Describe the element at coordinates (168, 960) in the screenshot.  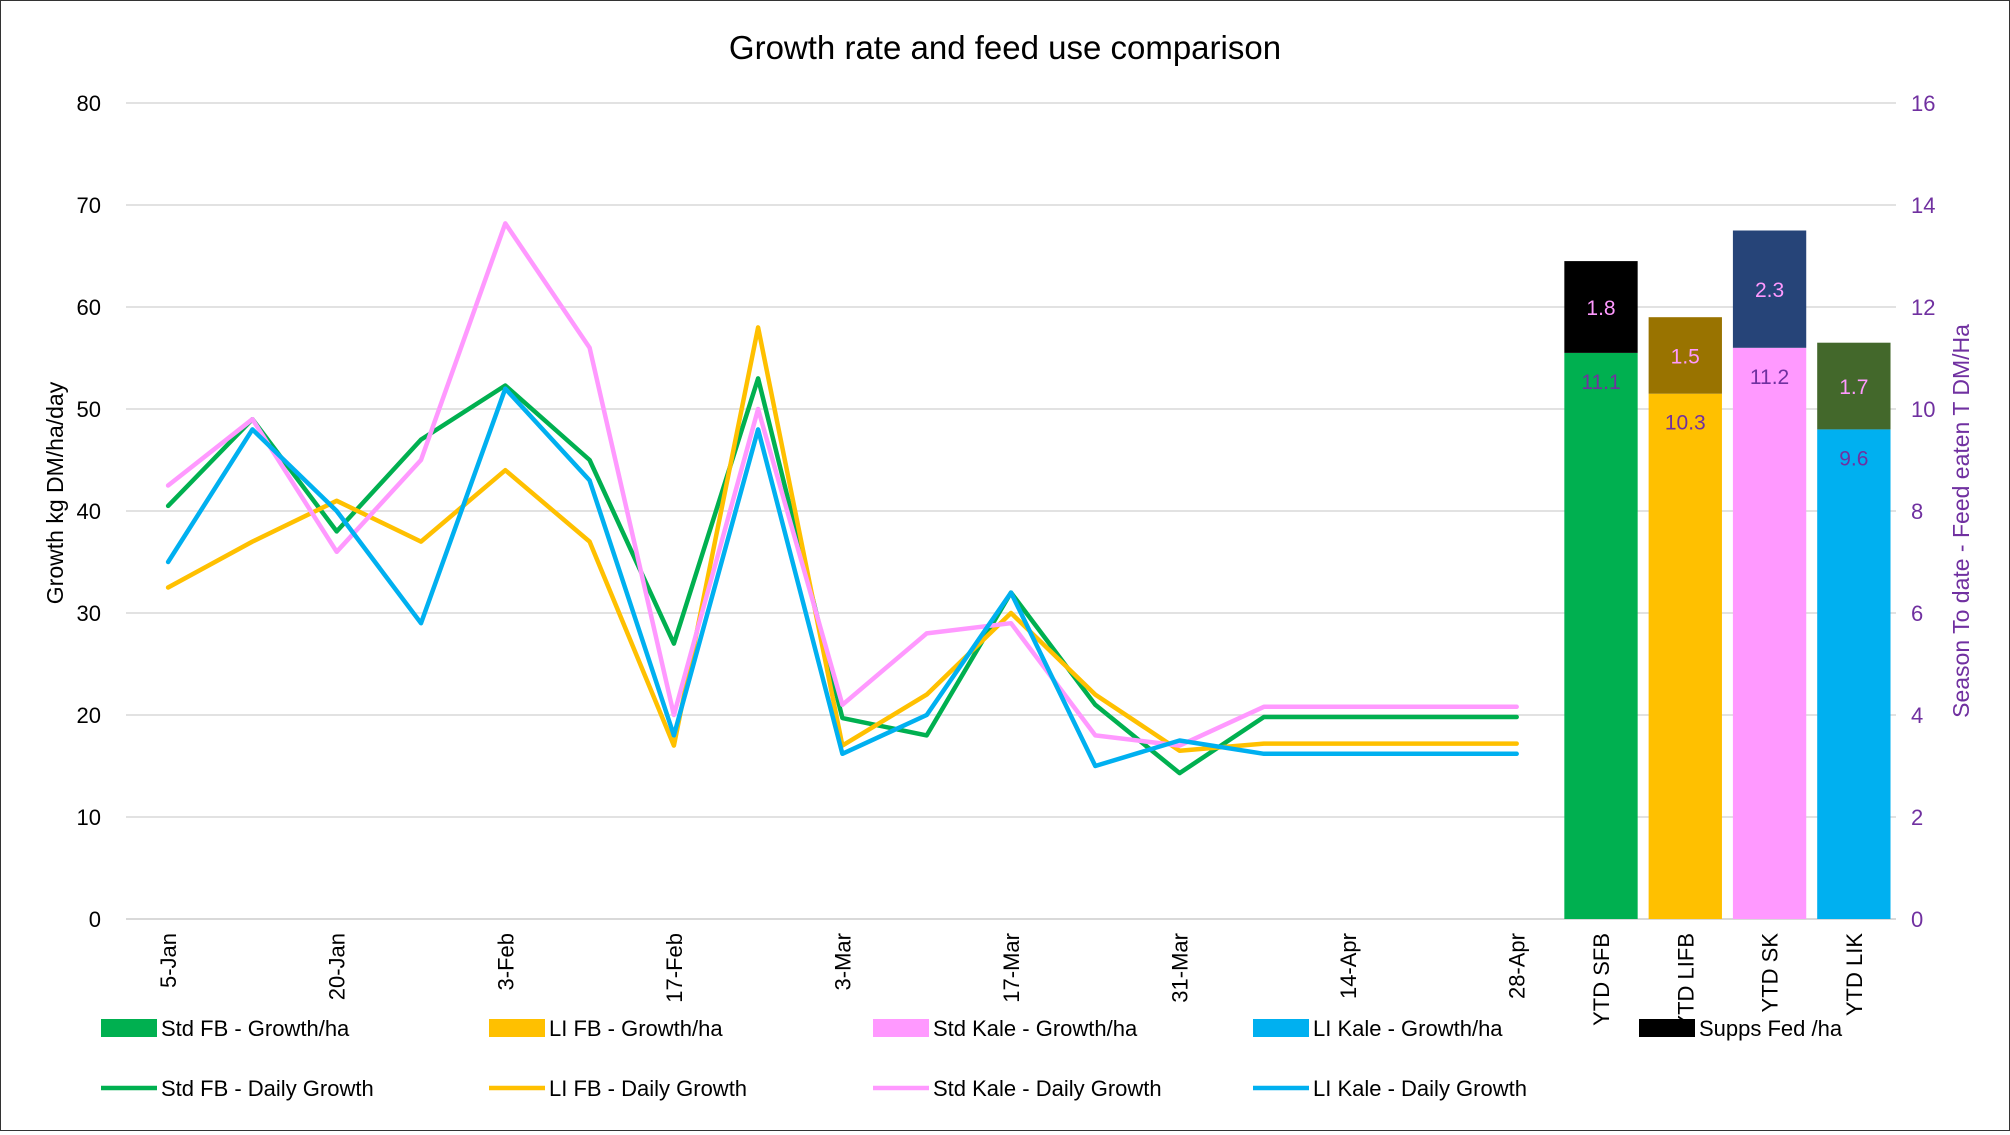
I see `x-tick-label: 5-Jan` at that location.